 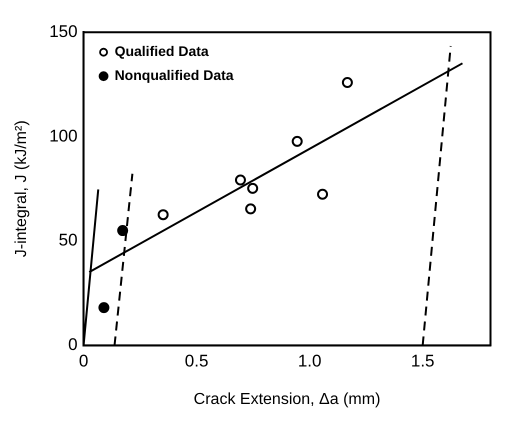 What do you see at coordinates (174, 75) in the screenshot?
I see `legend-label: Nonqualified Data` at bounding box center [174, 75].